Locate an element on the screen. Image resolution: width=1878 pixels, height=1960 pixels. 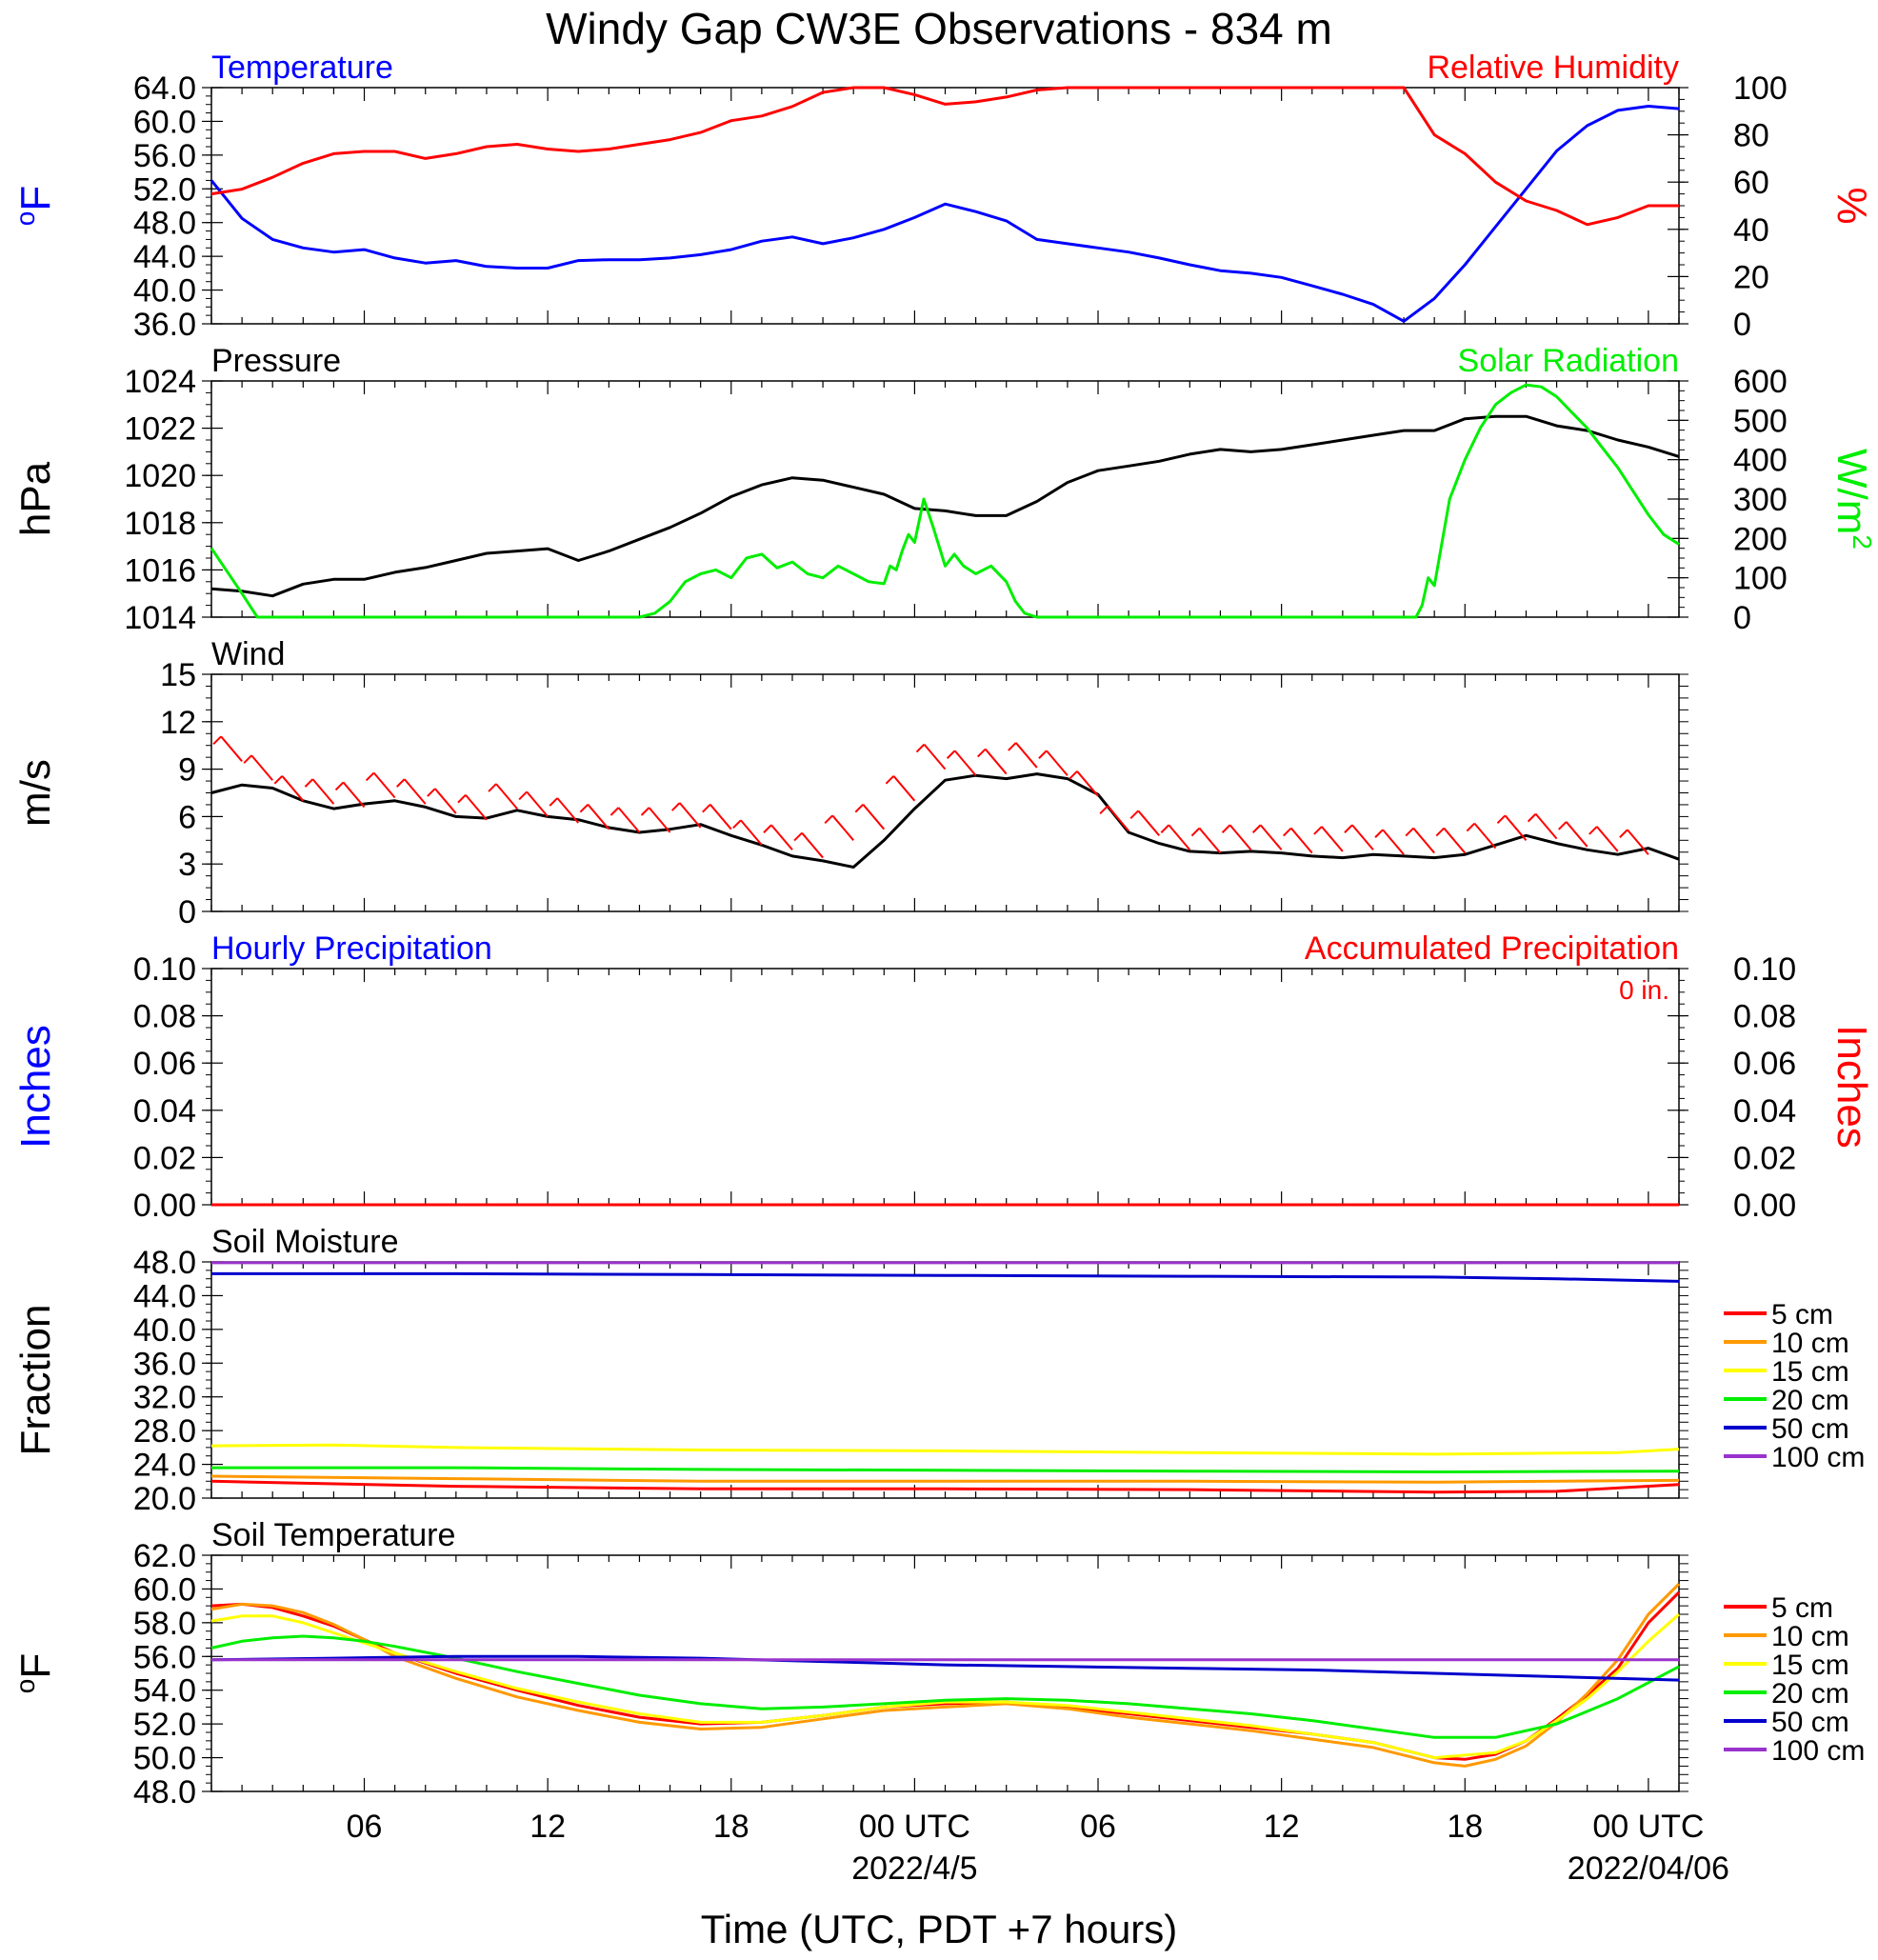
date-label: 2022/4/5 is located at coordinates (914, 1868).